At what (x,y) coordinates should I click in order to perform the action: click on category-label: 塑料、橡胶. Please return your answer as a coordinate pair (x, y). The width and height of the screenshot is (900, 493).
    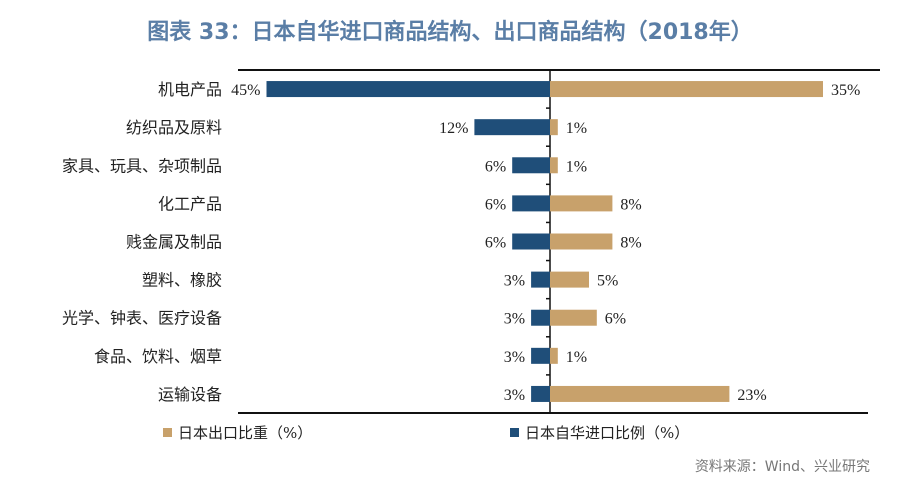
    Looking at the image, I should click on (182, 280).